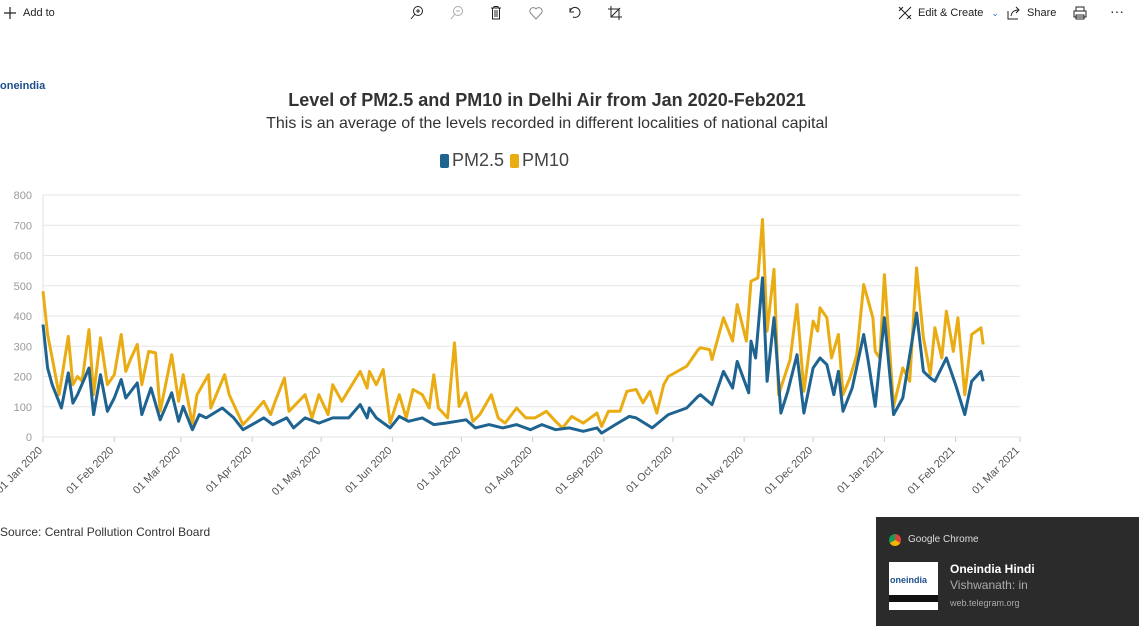 The width and height of the screenshot is (1147, 632). Describe the element at coordinates (23, 257) in the screenshot. I see `y-tick-label: 600` at that location.